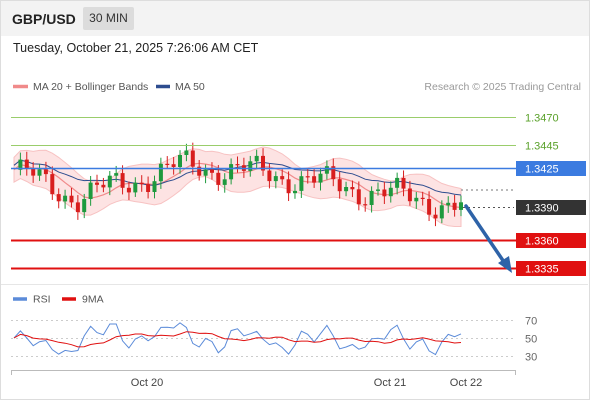 The width and height of the screenshot is (590, 400). I want to click on rsi-ma-legend-label: 9MA, so click(93, 300).